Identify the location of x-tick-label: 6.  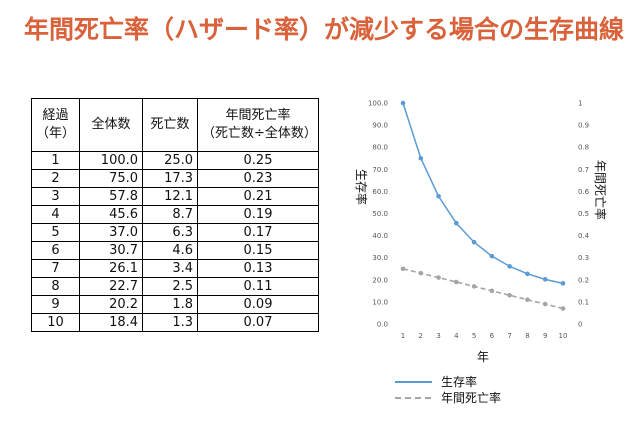
(492, 336).